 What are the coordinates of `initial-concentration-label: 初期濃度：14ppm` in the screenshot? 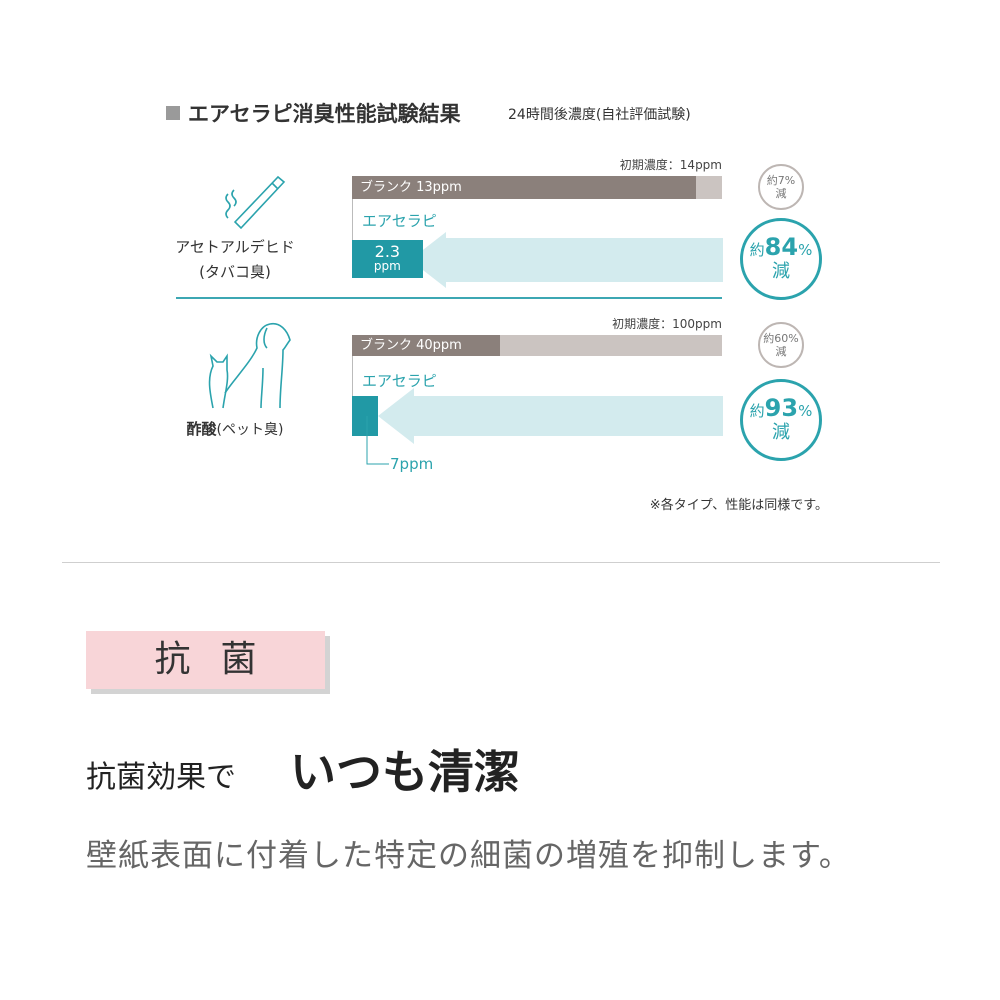 It's located at (670, 165).